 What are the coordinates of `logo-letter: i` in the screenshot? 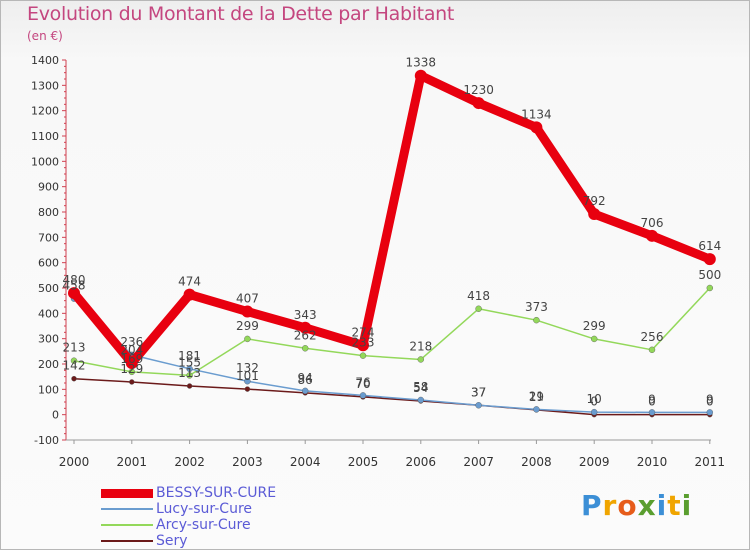 It's located at (662, 505).